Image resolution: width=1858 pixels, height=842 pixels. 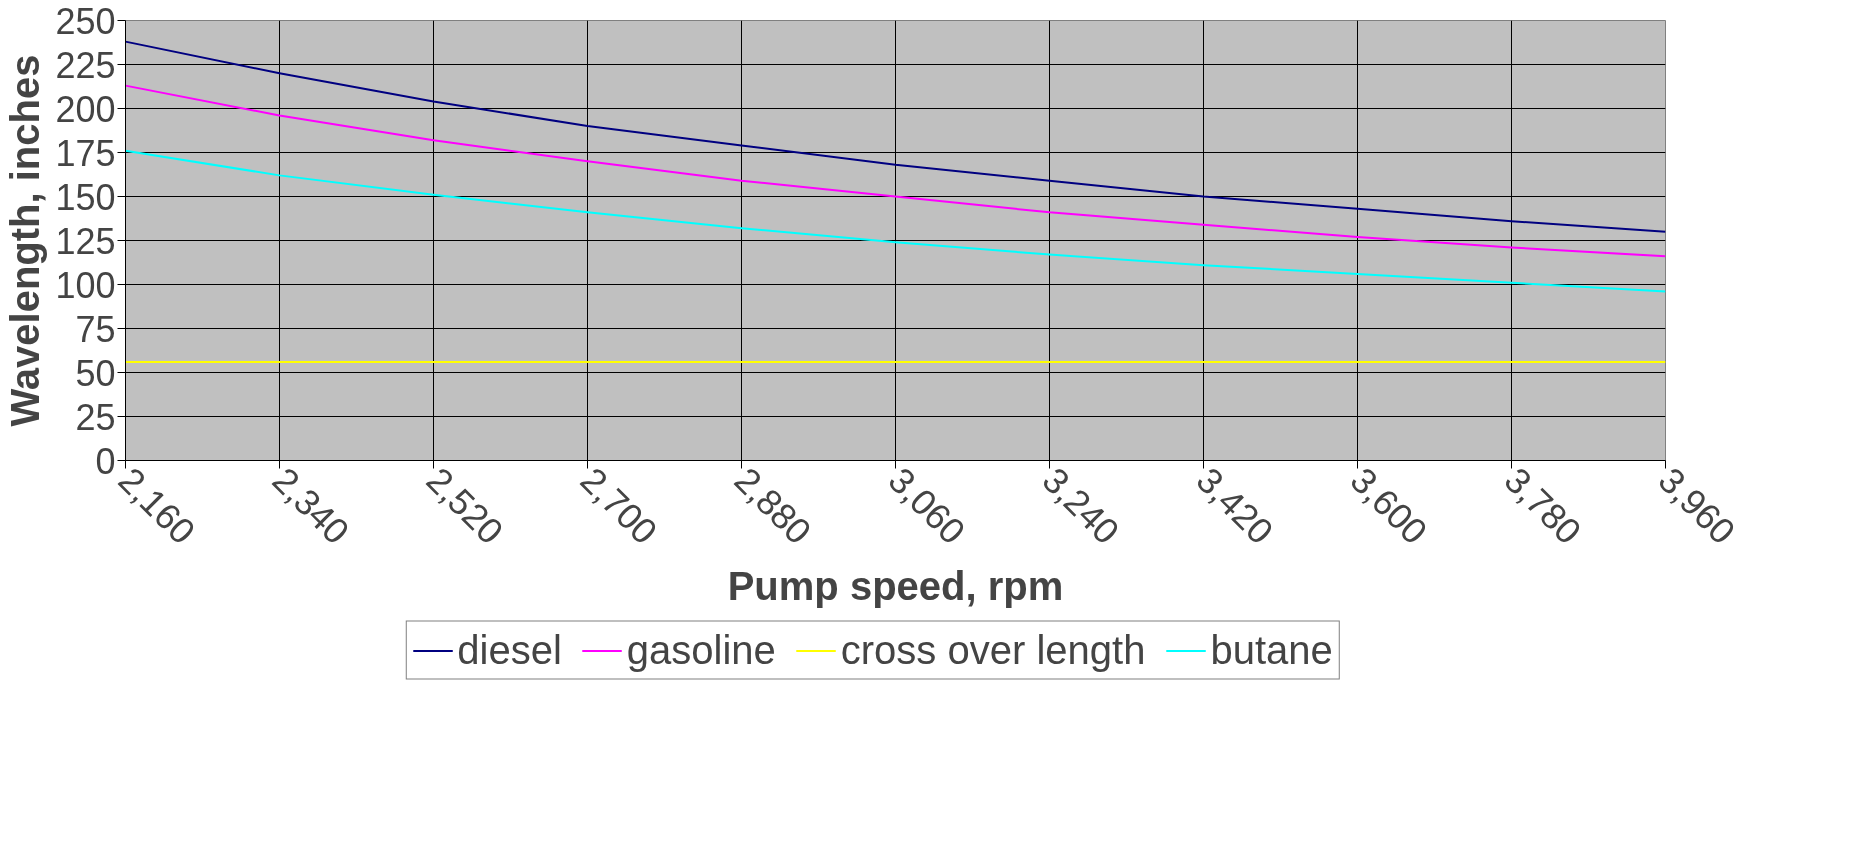 What do you see at coordinates (85, 109) in the screenshot?
I see `y-tick-label: 200` at bounding box center [85, 109].